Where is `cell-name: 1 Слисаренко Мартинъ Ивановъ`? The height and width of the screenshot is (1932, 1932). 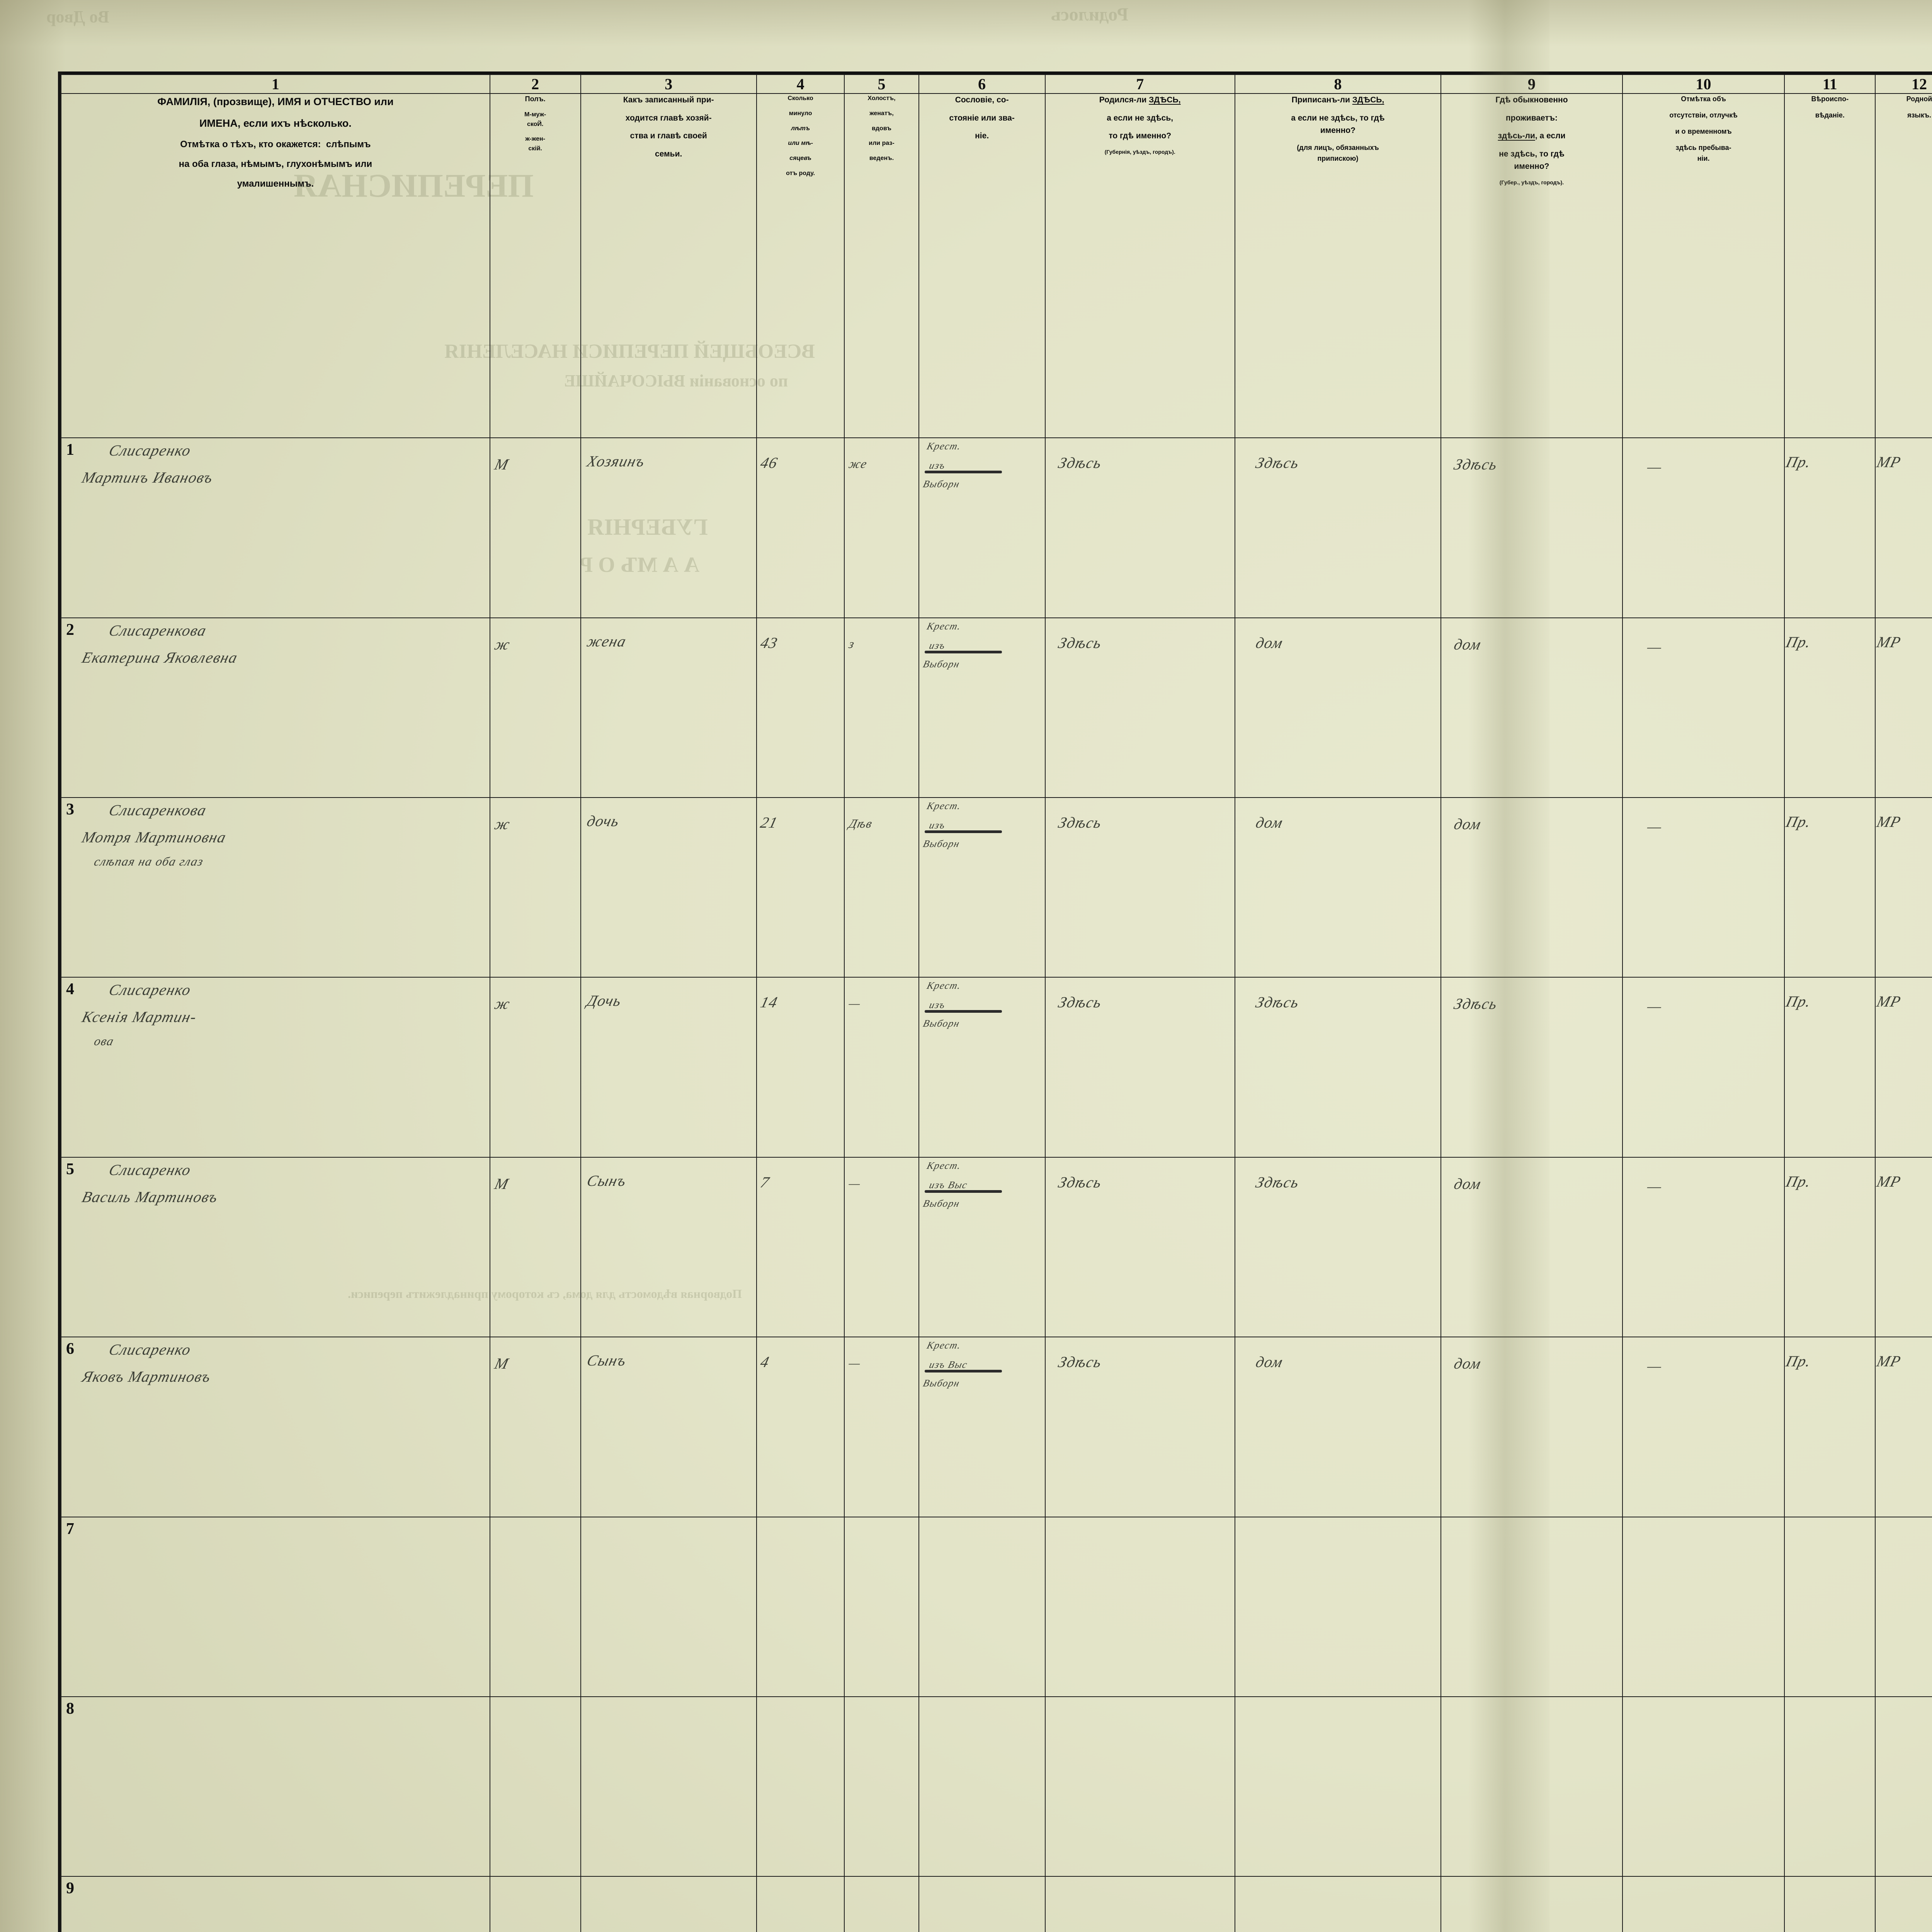 cell-name: 1 Слисаренко Мартинъ Ивановъ is located at coordinates (275, 528).